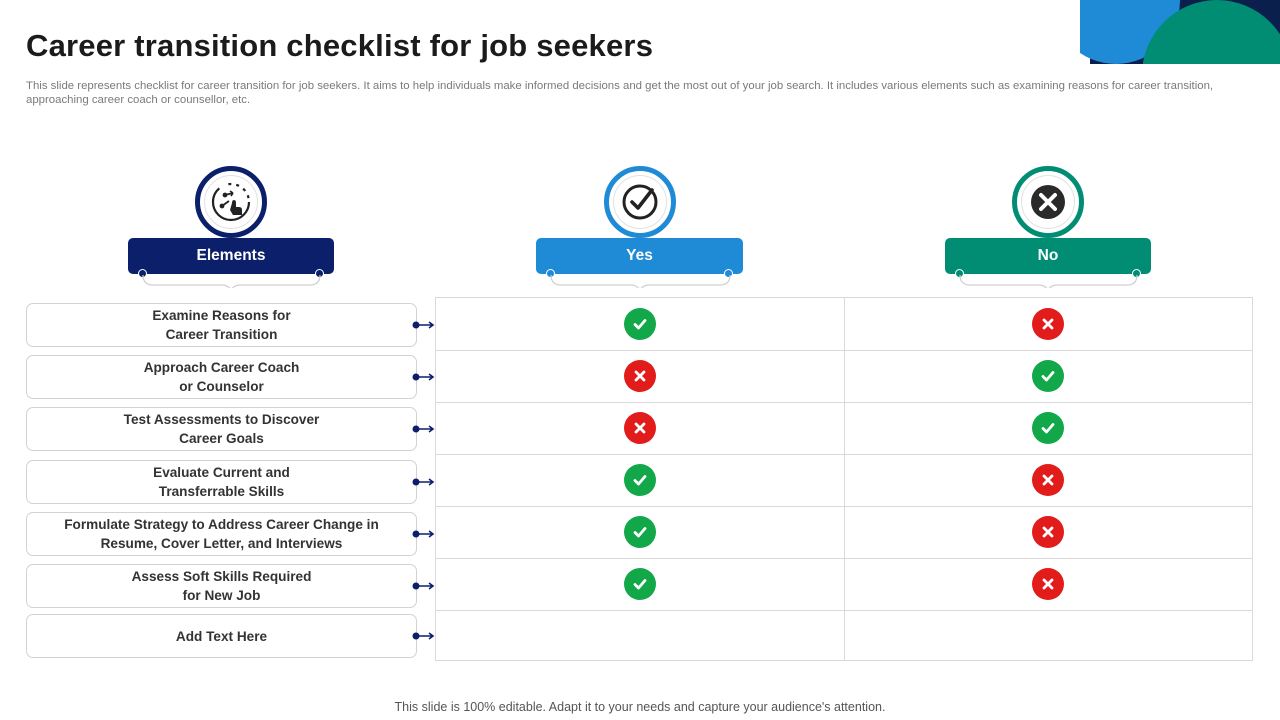 The width and height of the screenshot is (1280, 720). I want to click on column-header-yes-label: Yes, so click(639, 255).